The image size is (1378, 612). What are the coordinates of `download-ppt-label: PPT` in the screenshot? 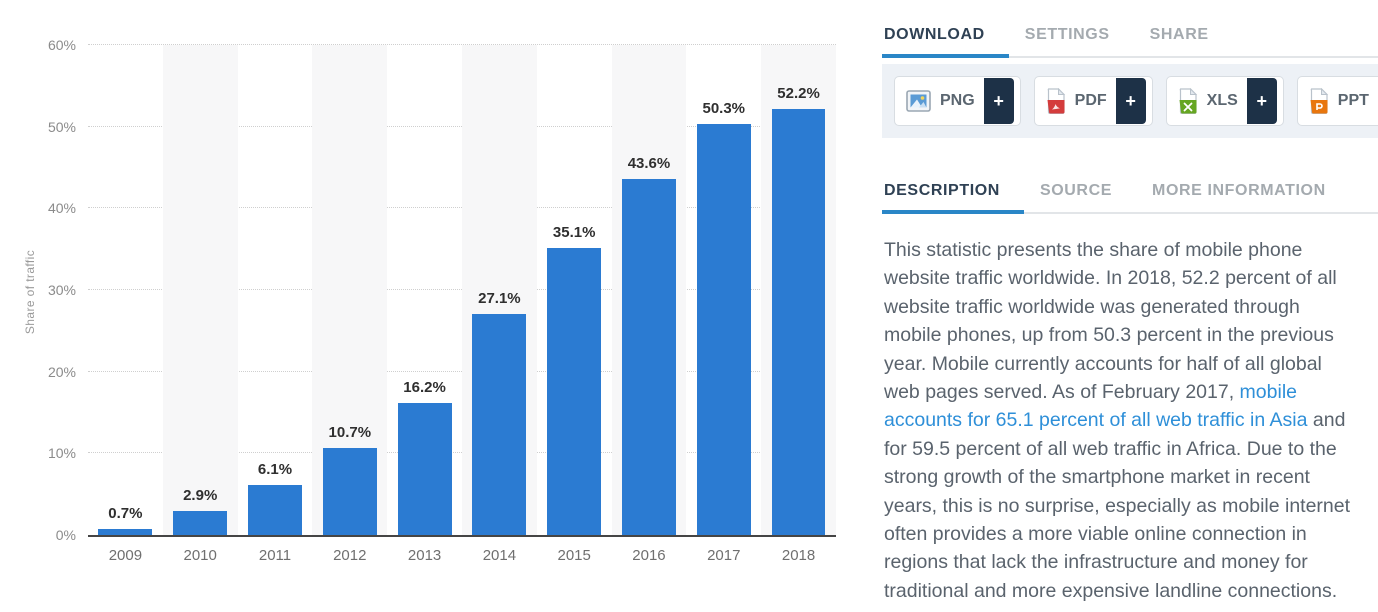 It's located at (1353, 100).